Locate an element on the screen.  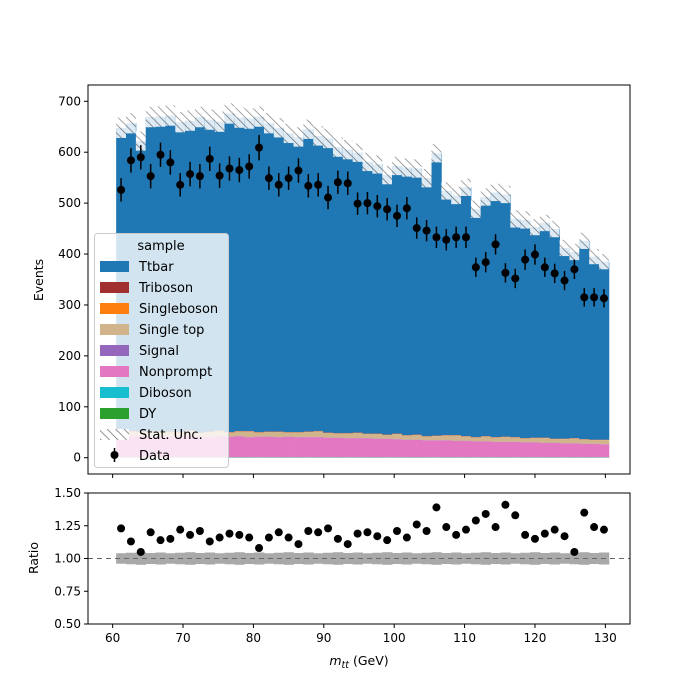
legend-swatch-data-marker is located at coordinates (114, 455).